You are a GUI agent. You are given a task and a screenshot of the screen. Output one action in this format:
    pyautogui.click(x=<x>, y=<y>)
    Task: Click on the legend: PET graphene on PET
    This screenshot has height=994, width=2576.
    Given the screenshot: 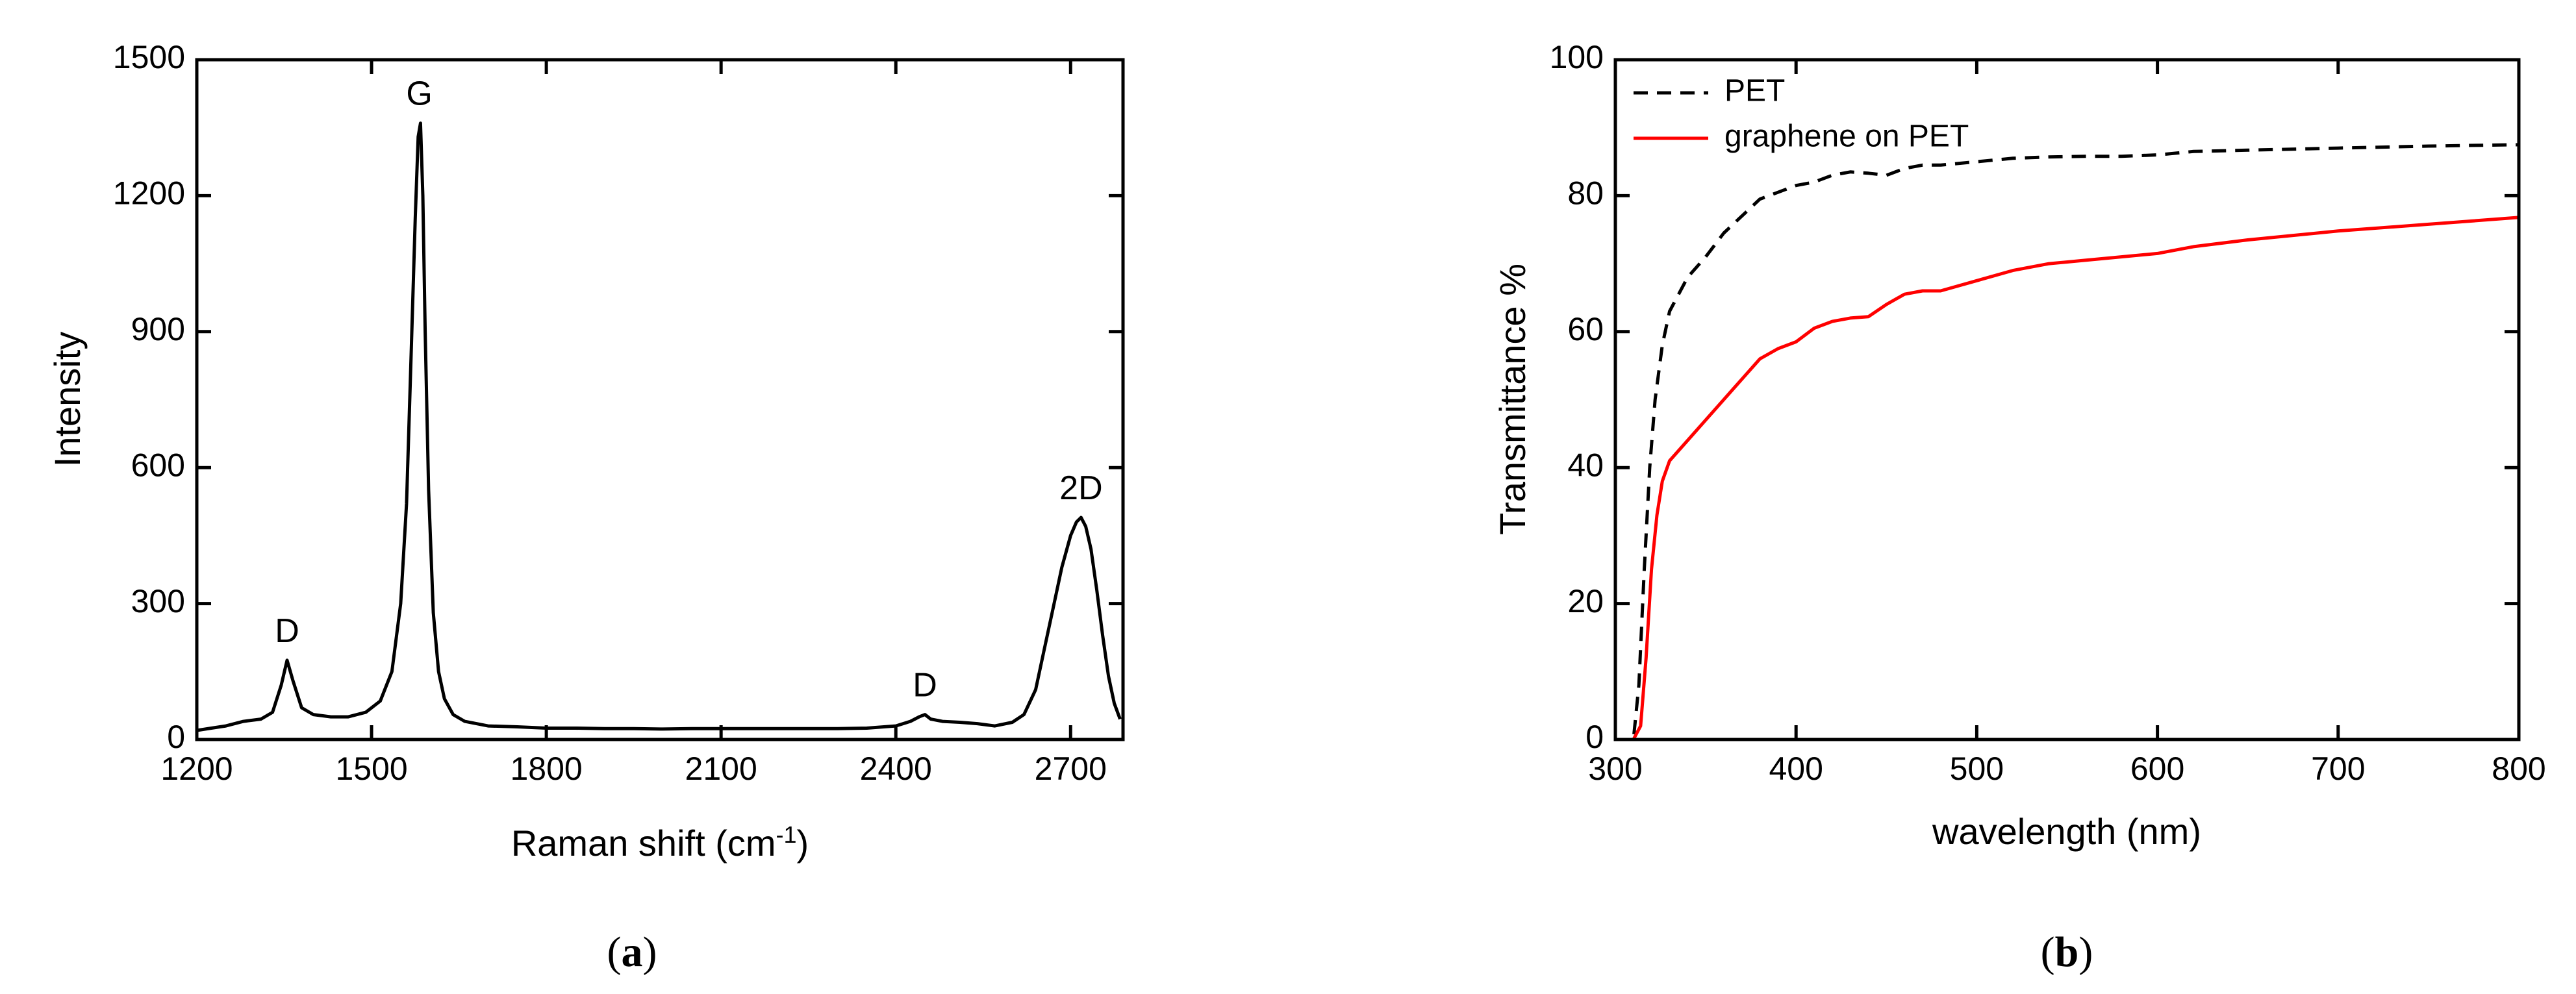 What is the action you would take?
    pyautogui.click(x=1801, y=114)
    